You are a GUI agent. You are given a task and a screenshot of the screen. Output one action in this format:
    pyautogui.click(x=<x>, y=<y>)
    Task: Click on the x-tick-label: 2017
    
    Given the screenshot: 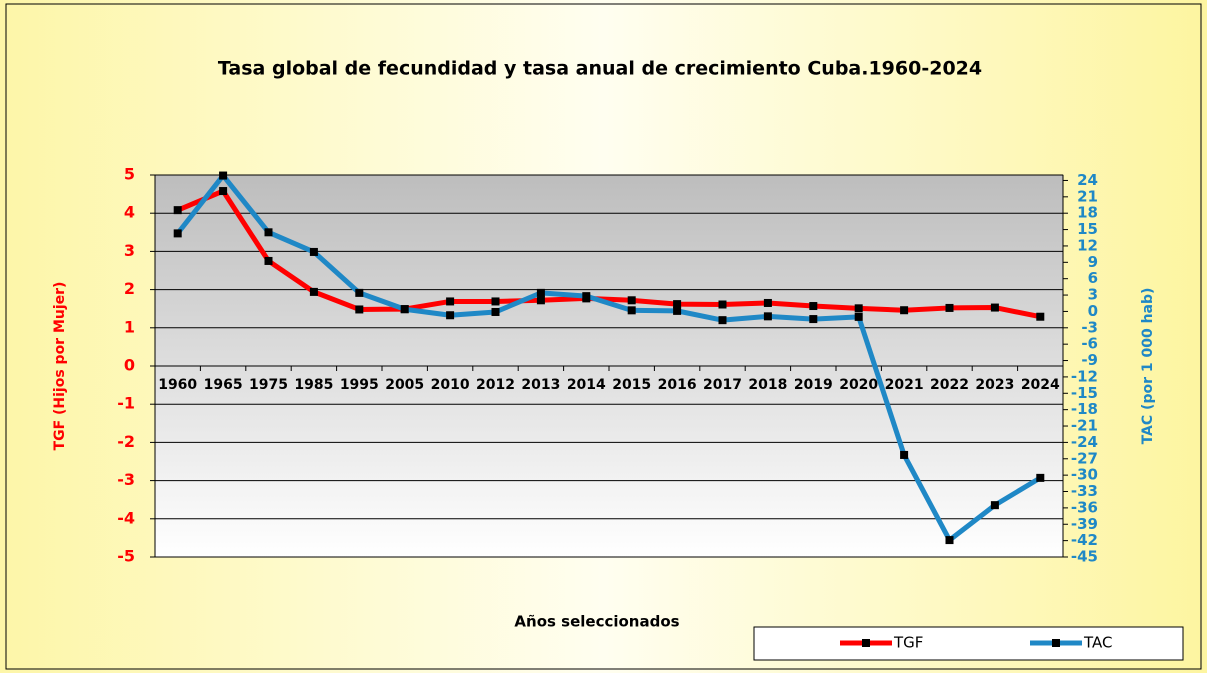 What is the action you would take?
    pyautogui.click(x=722, y=385)
    